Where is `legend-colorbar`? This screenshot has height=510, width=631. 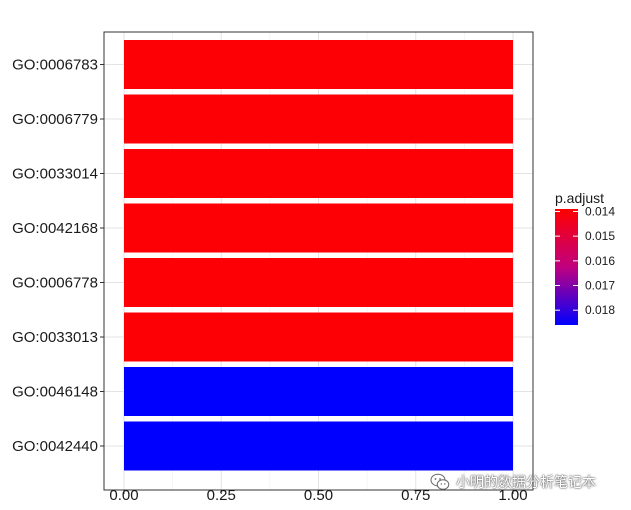 legend-colorbar is located at coordinates (566, 267).